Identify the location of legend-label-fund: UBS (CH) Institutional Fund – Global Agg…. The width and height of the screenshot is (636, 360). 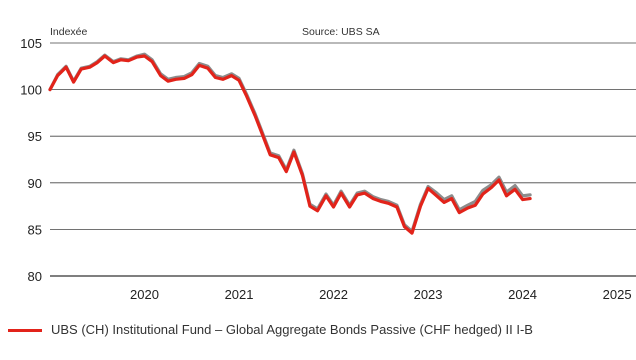
(292, 329).